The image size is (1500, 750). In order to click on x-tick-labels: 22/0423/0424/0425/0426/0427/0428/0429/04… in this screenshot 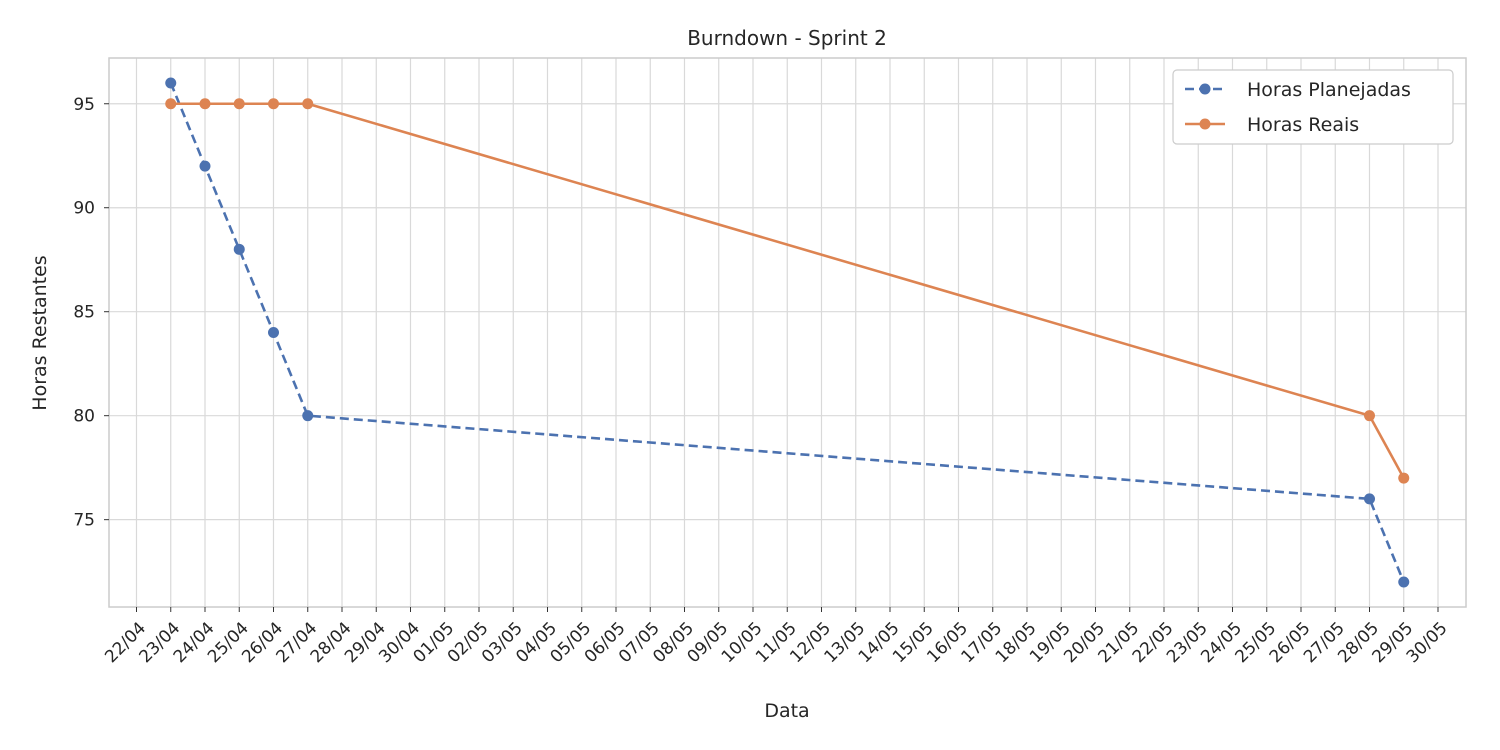, I will do `click(776, 637)`.